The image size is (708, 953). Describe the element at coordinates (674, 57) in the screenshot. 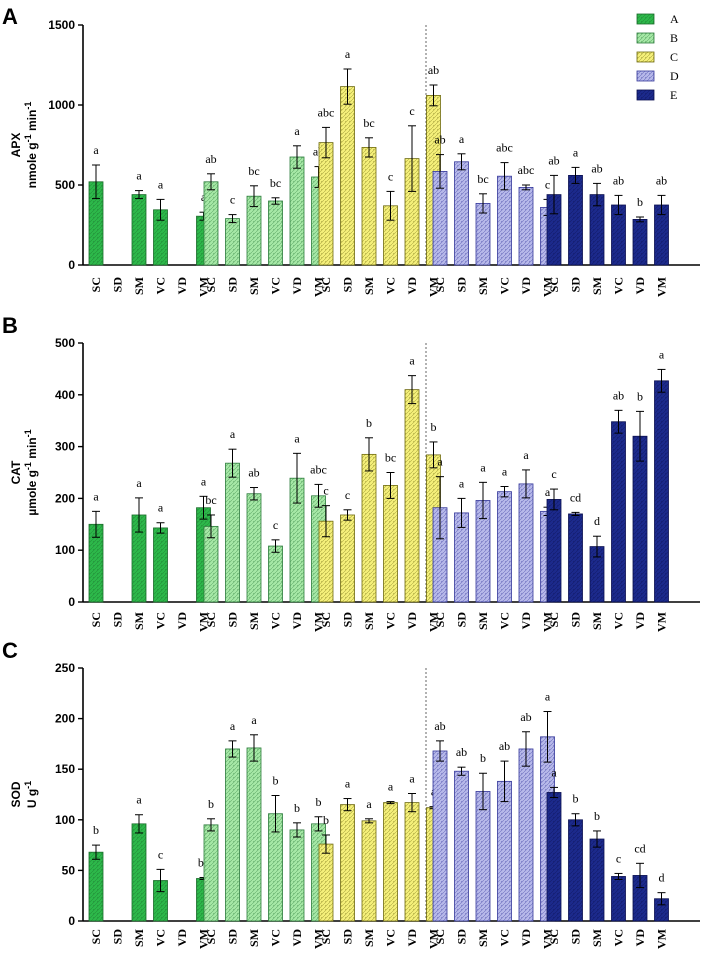

I see `legend-label-C: C` at that location.